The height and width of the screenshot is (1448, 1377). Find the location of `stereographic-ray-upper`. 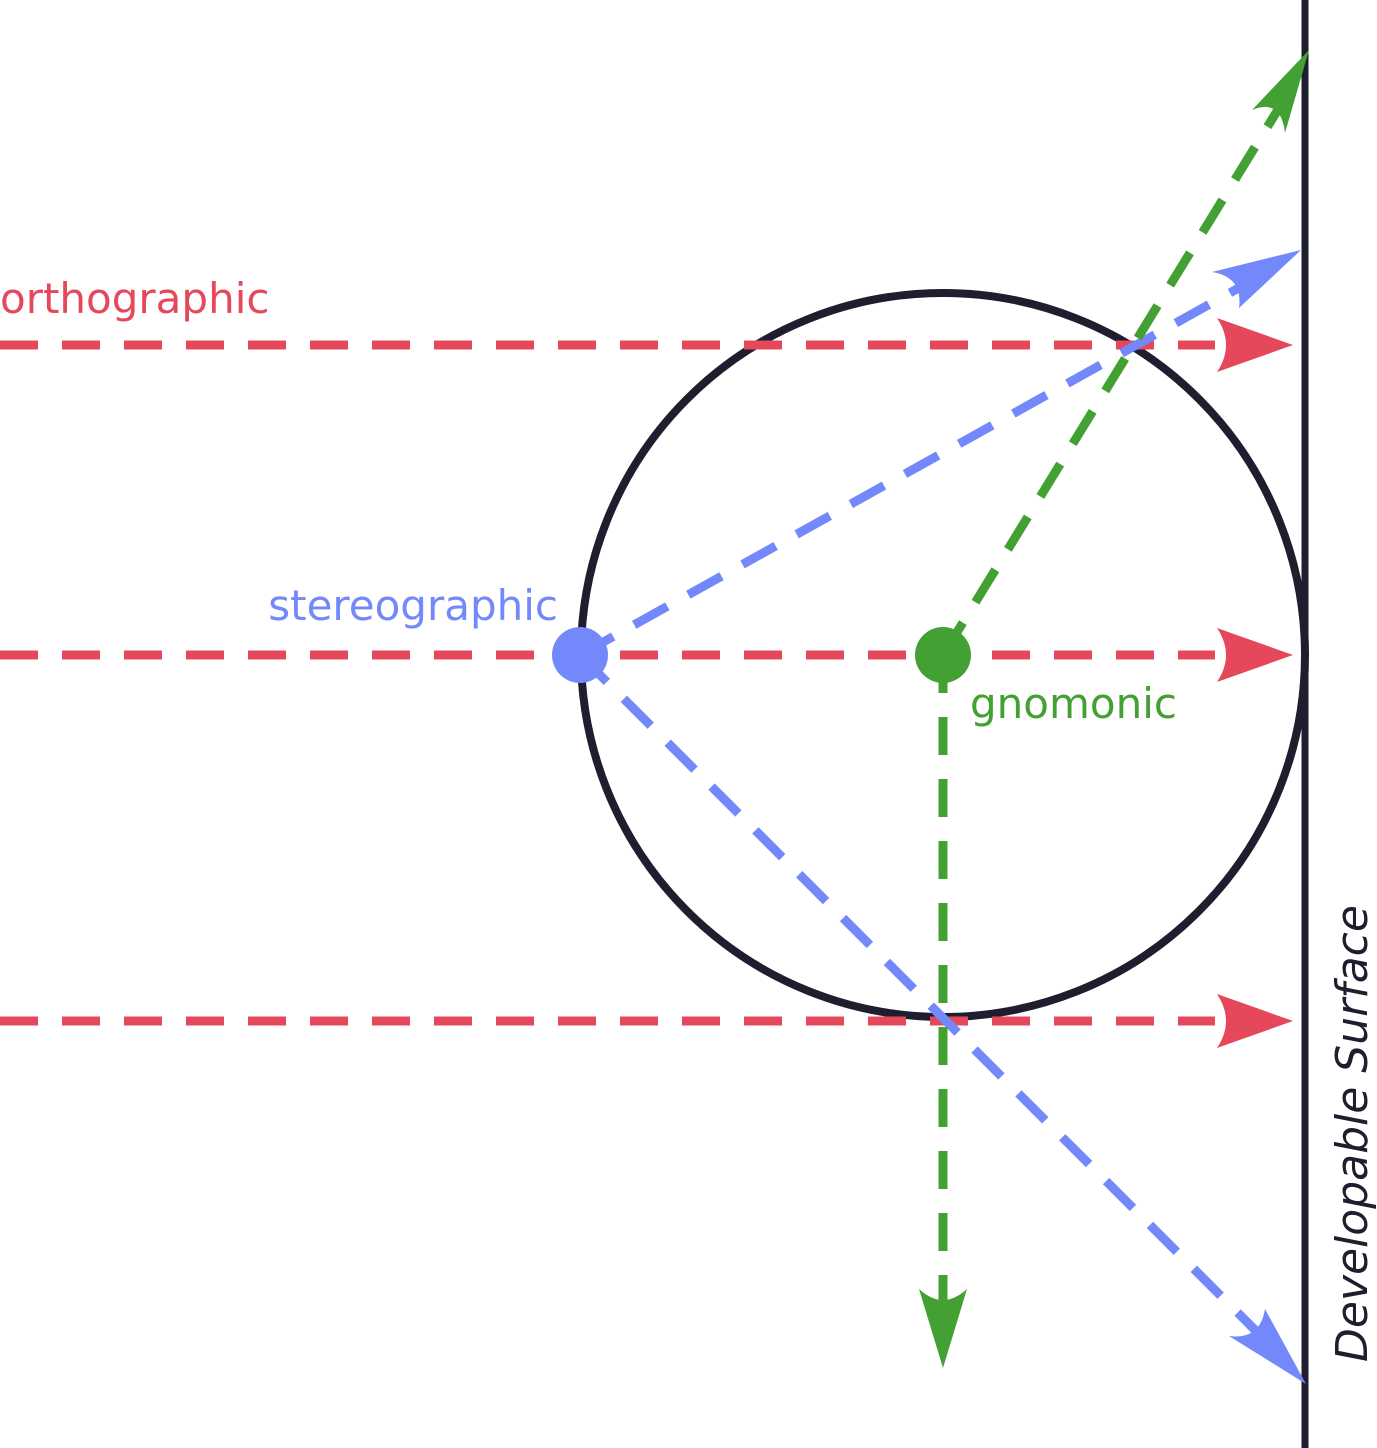

stereographic-ray-upper is located at coordinates (921, 465).